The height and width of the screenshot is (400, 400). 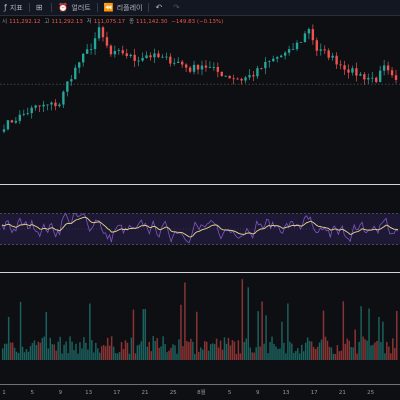 What do you see at coordinates (123, 7) in the screenshot?
I see `replay-button: ⏪ 리플레이` at bounding box center [123, 7].